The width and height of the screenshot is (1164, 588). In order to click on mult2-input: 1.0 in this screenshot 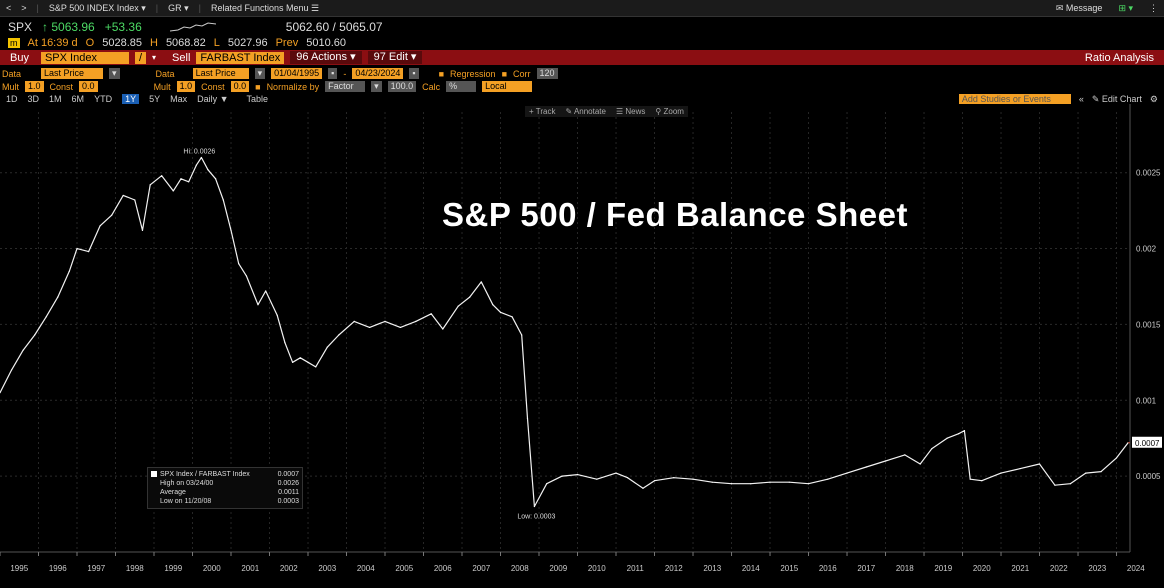, I will do `click(186, 86)`.